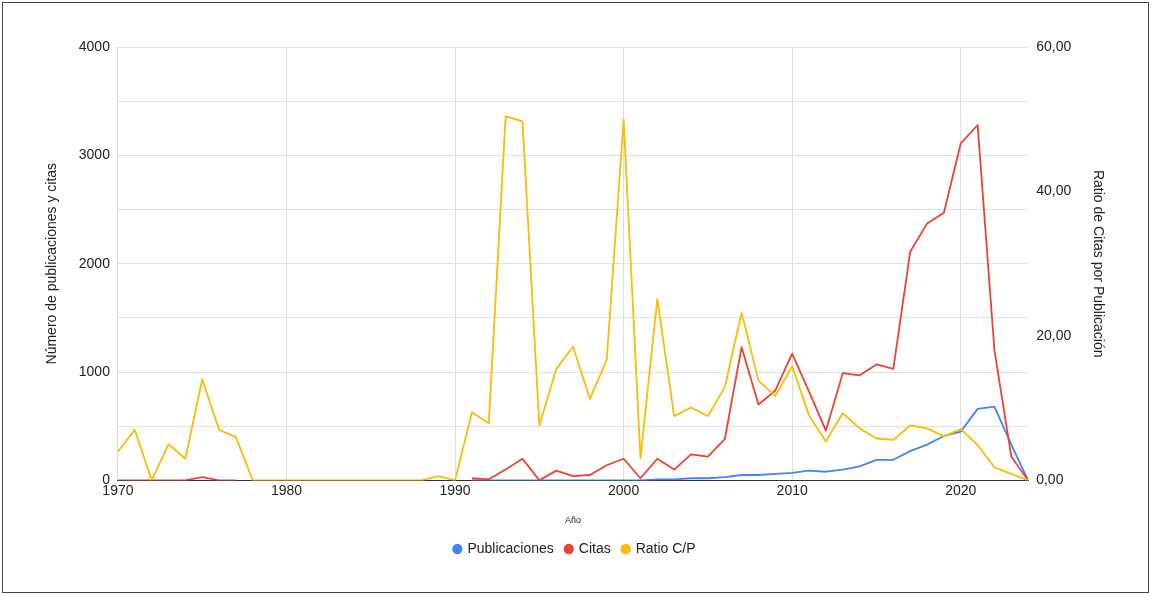 The image size is (1153, 597). I want to click on x-tick-label: 2000, so click(624, 489).